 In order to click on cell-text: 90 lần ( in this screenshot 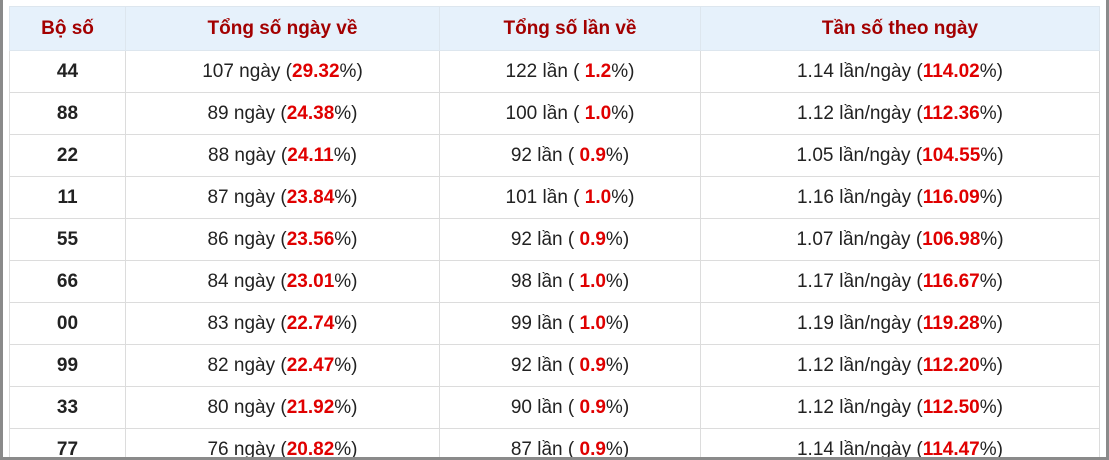, I will do `click(545, 407)`.